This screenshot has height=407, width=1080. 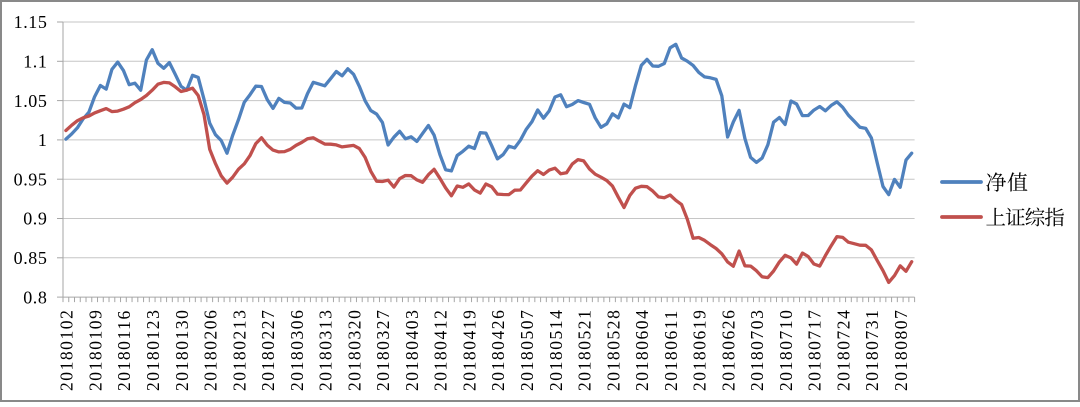 What do you see at coordinates (441, 350) in the screenshot?
I see `svg-text: 20180412` at bounding box center [441, 350].